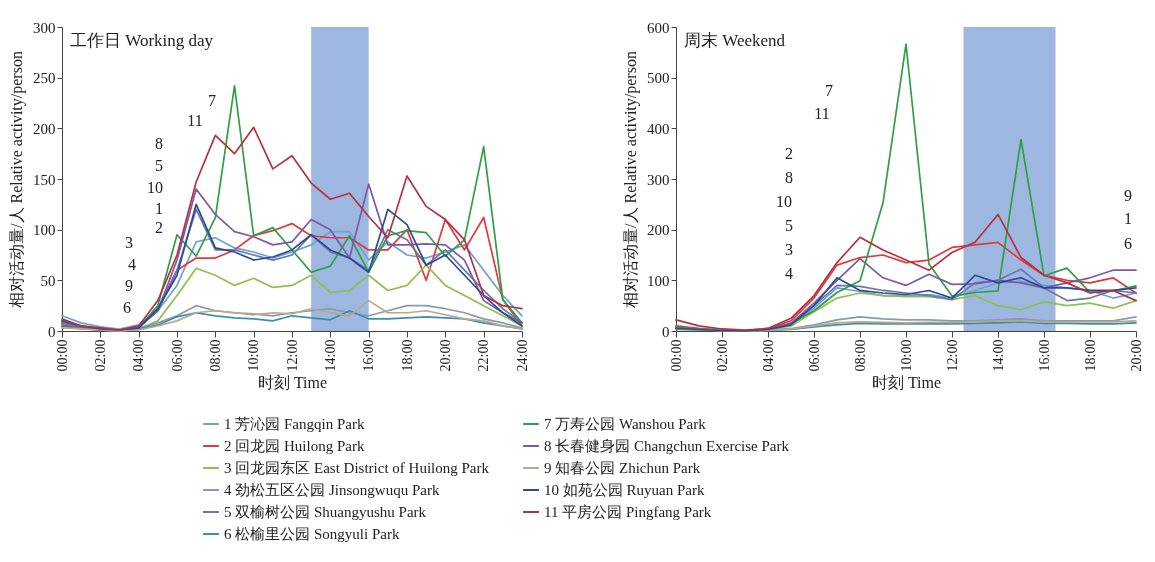 The width and height of the screenshot is (1155, 562). What do you see at coordinates (522, 355) in the screenshot?
I see `x-tick-label: 24:00` at bounding box center [522, 355].